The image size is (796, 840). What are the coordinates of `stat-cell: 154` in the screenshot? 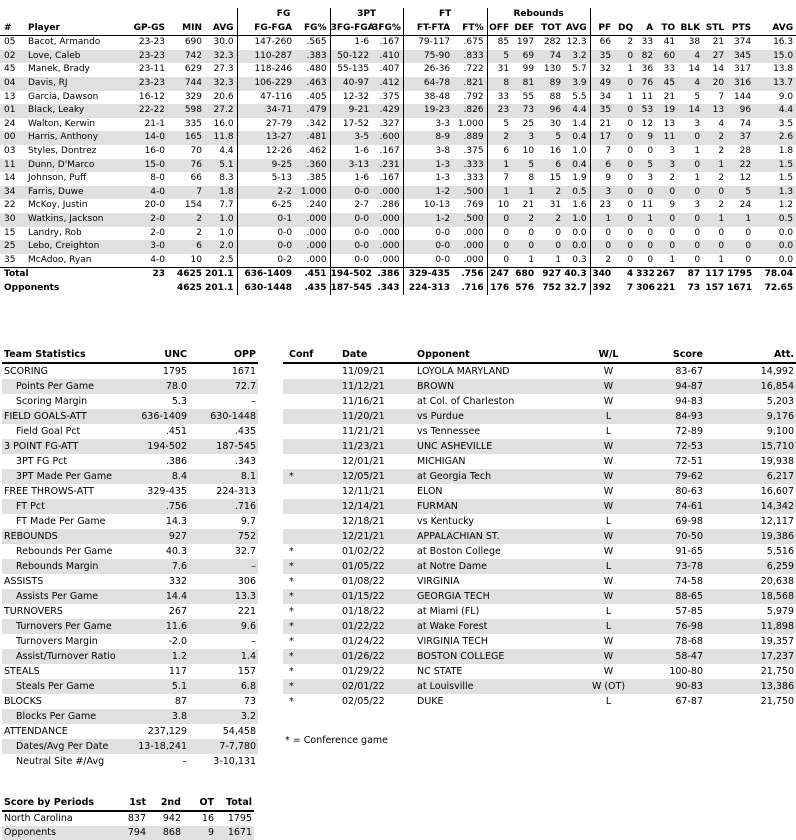 It's located at (193, 205).